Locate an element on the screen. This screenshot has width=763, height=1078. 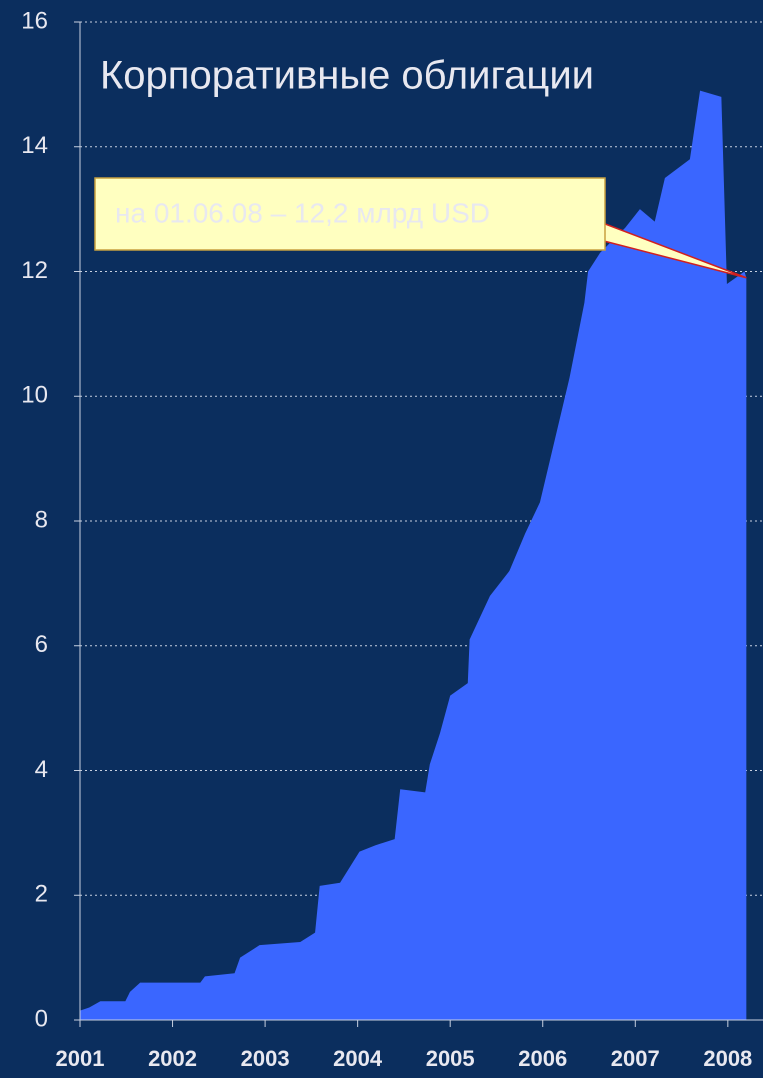
y-tick-label: 2 is located at coordinates (41, 894).